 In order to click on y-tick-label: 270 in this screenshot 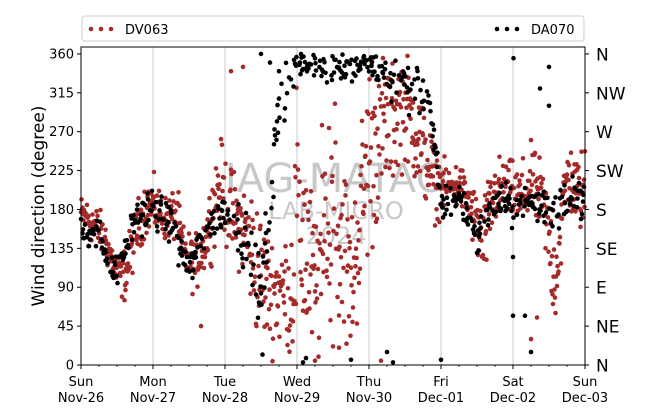, I will do `click(61, 132)`.